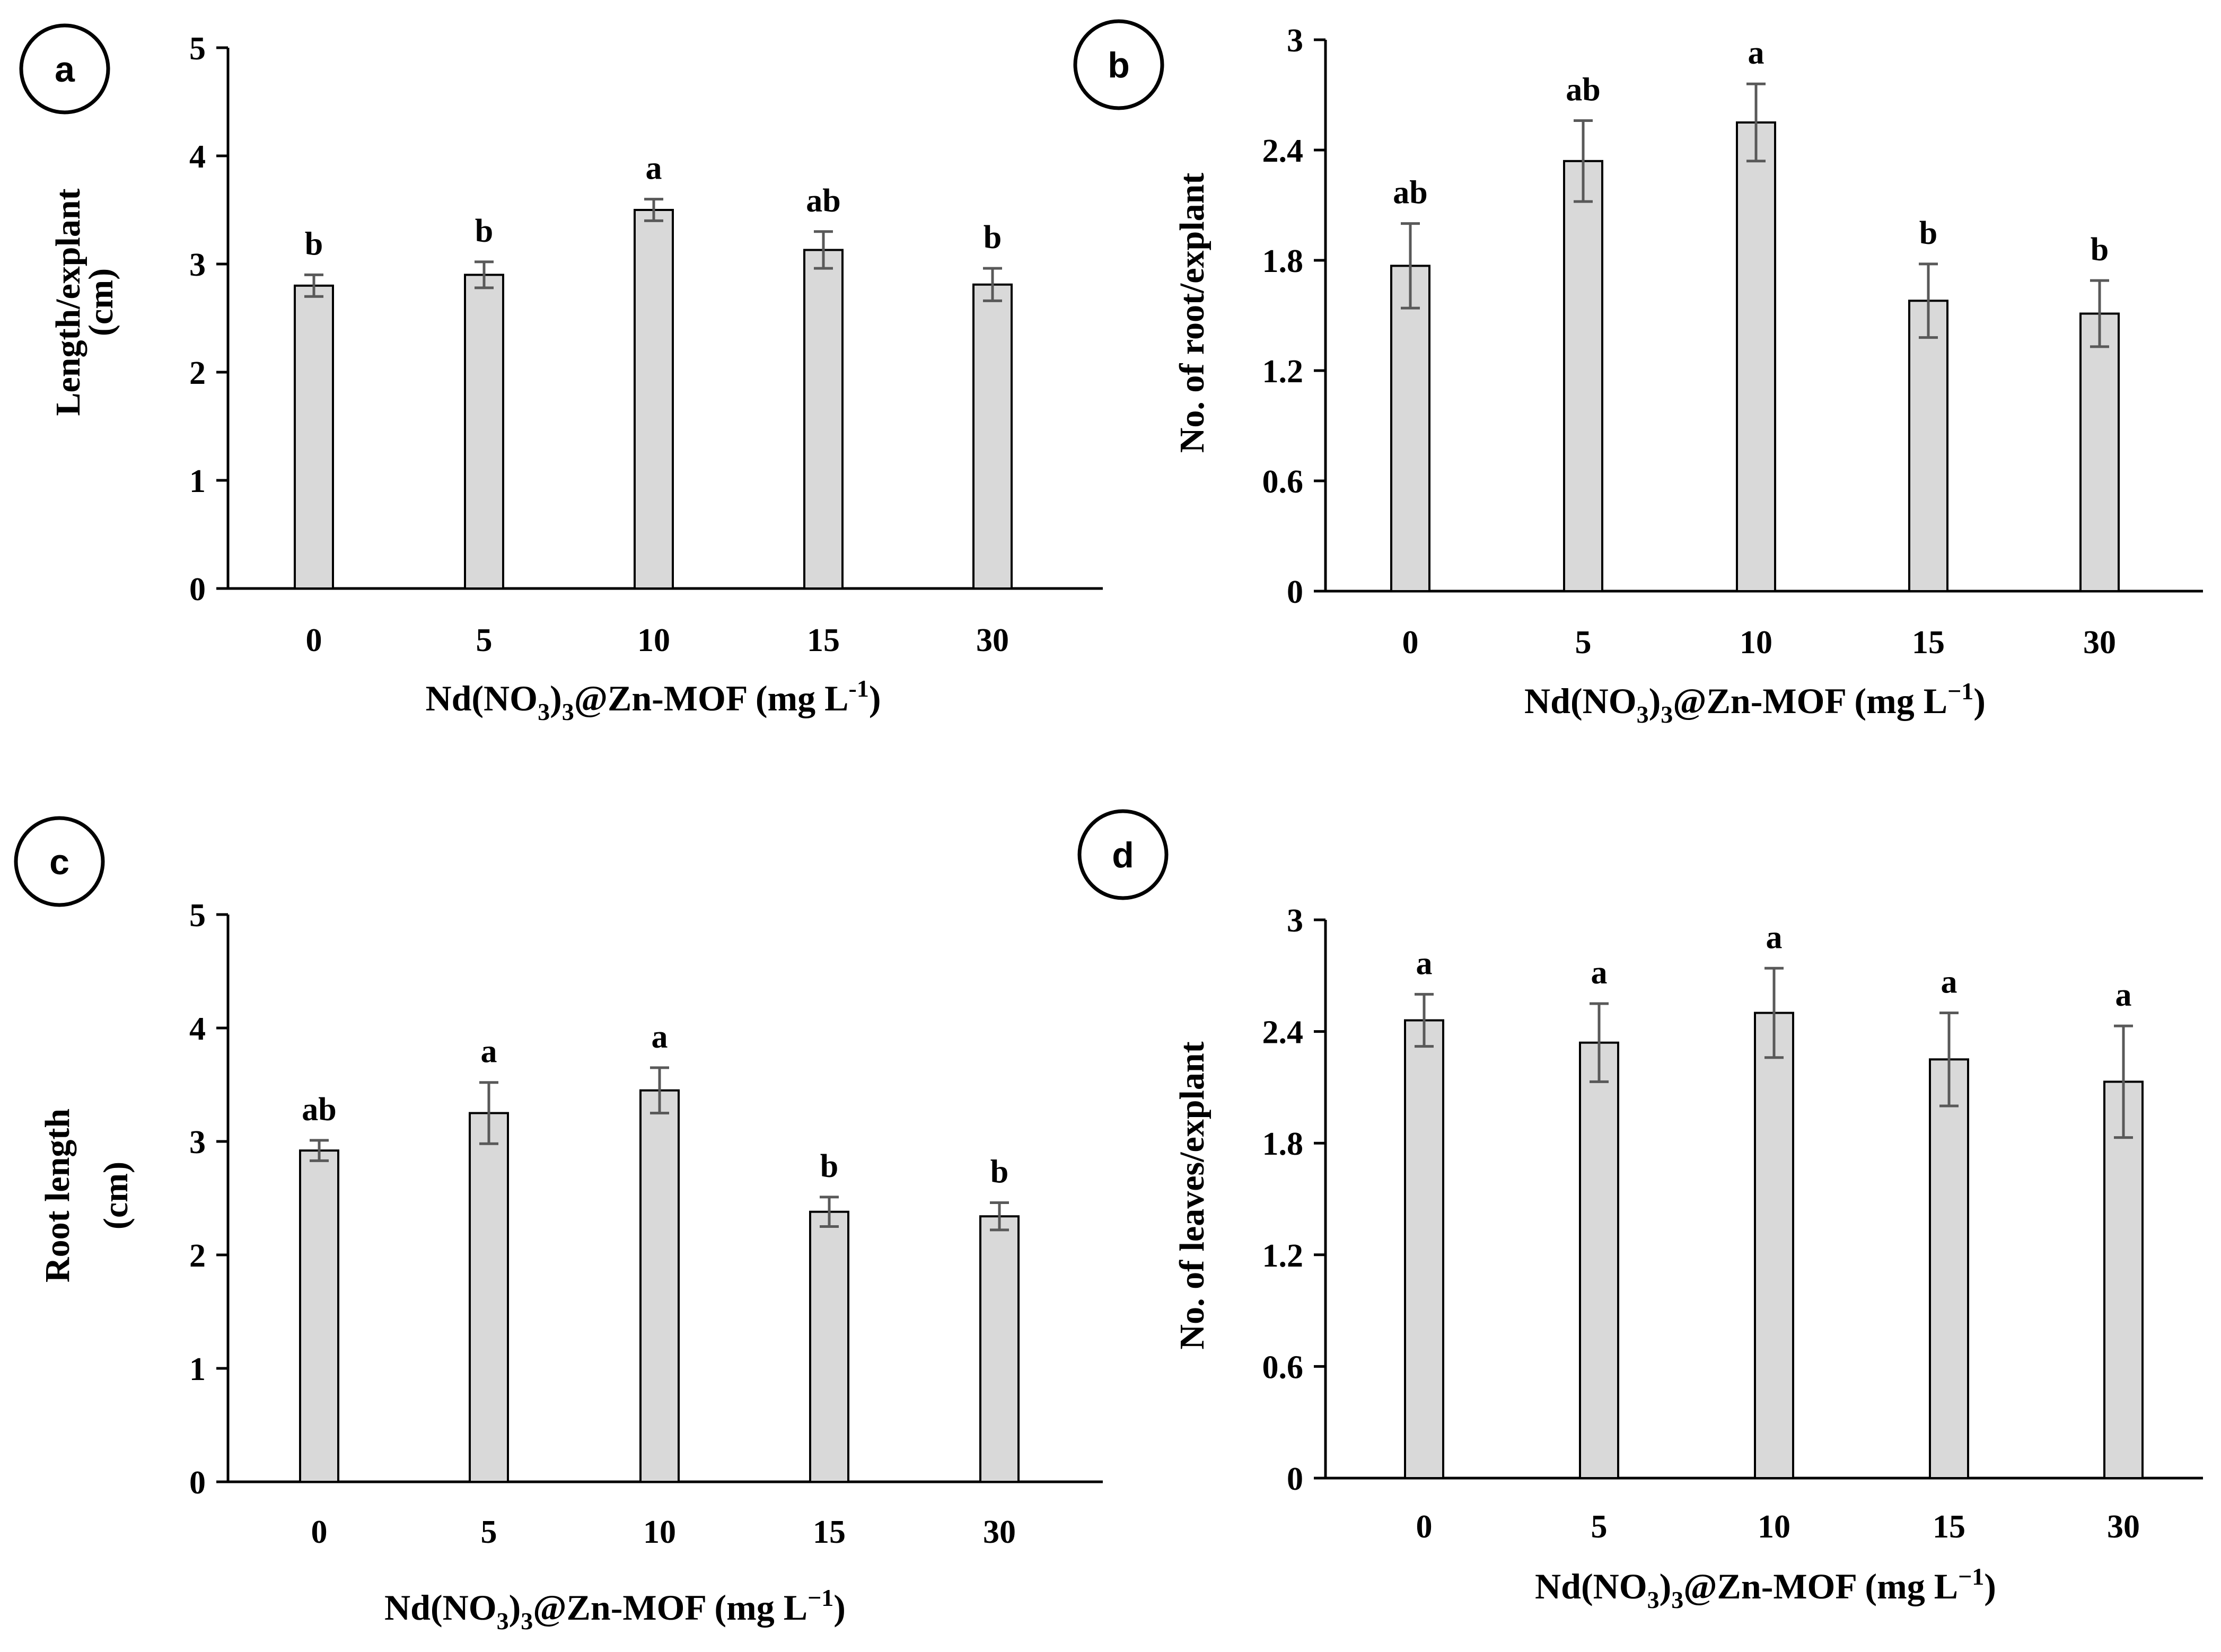 Image resolution: width=2221 pixels, height=1652 pixels. I want to click on x-axis-label-sup: −1, so click(820, 1597).